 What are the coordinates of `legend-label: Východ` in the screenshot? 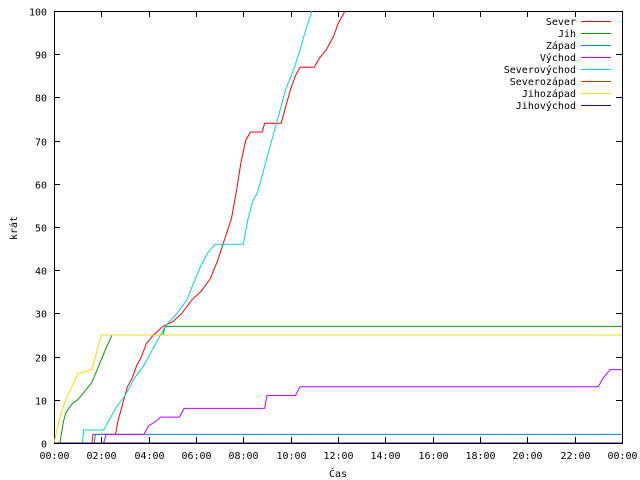 It's located at (558, 58).